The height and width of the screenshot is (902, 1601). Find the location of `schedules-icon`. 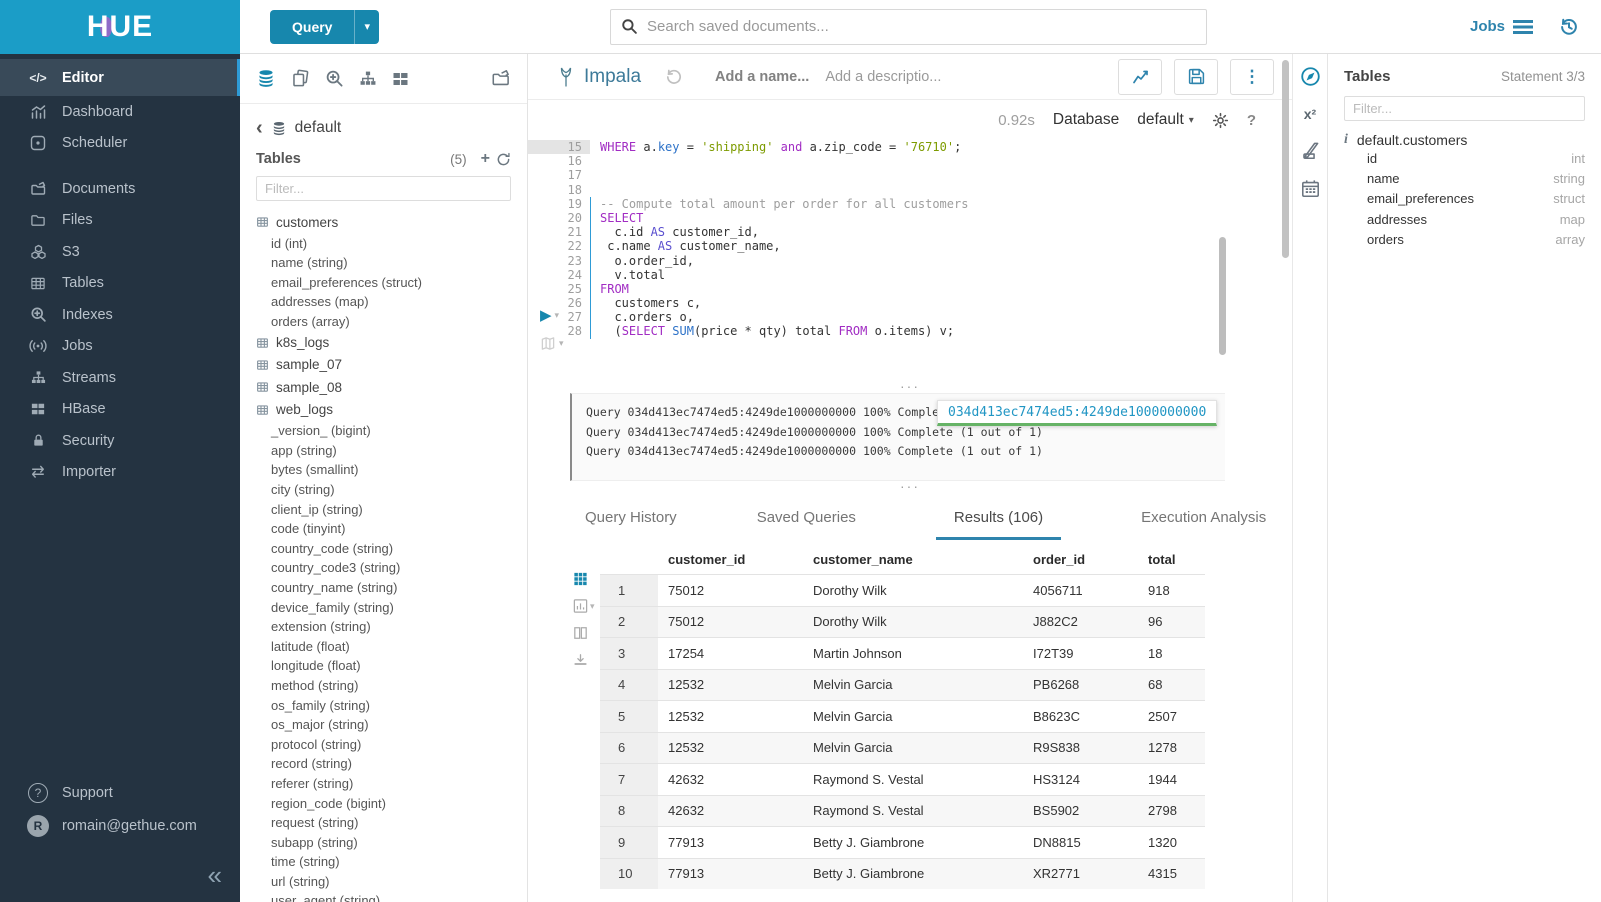

schedules-icon is located at coordinates (1310, 188).